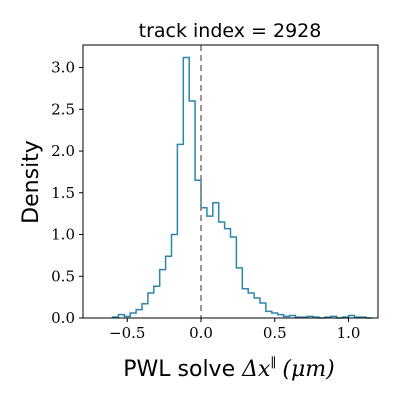 This screenshot has height=400, width=400. What do you see at coordinates (182, 369) in the screenshot?
I see `x-axis-label-text: PWL solve` at bounding box center [182, 369].